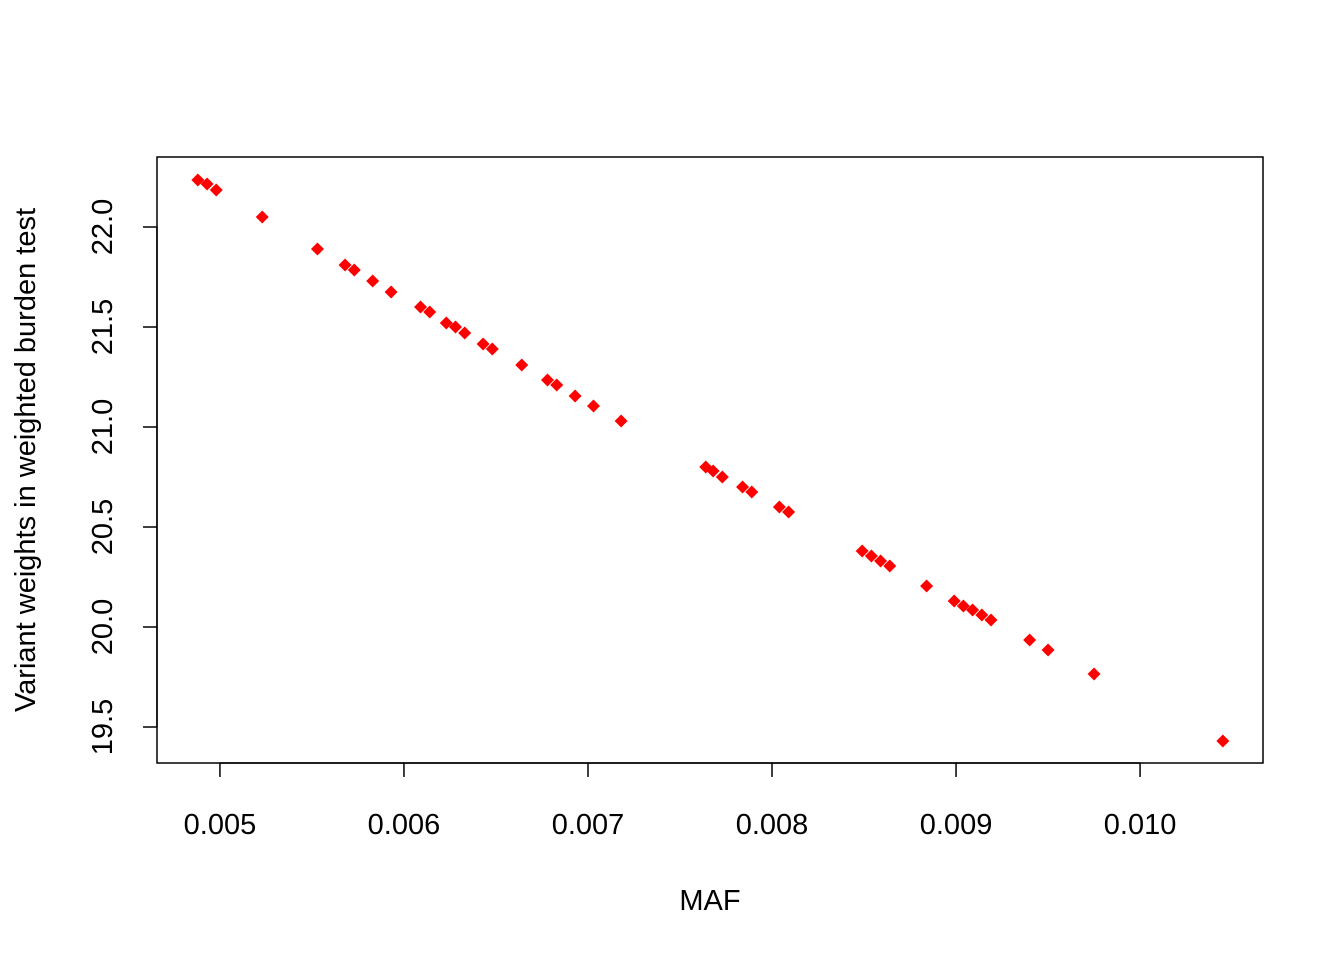 Image resolution: width=1344 pixels, height=960 pixels. Describe the element at coordinates (103, 727) in the screenshot. I see `y-tick-label: 19.5` at that location.